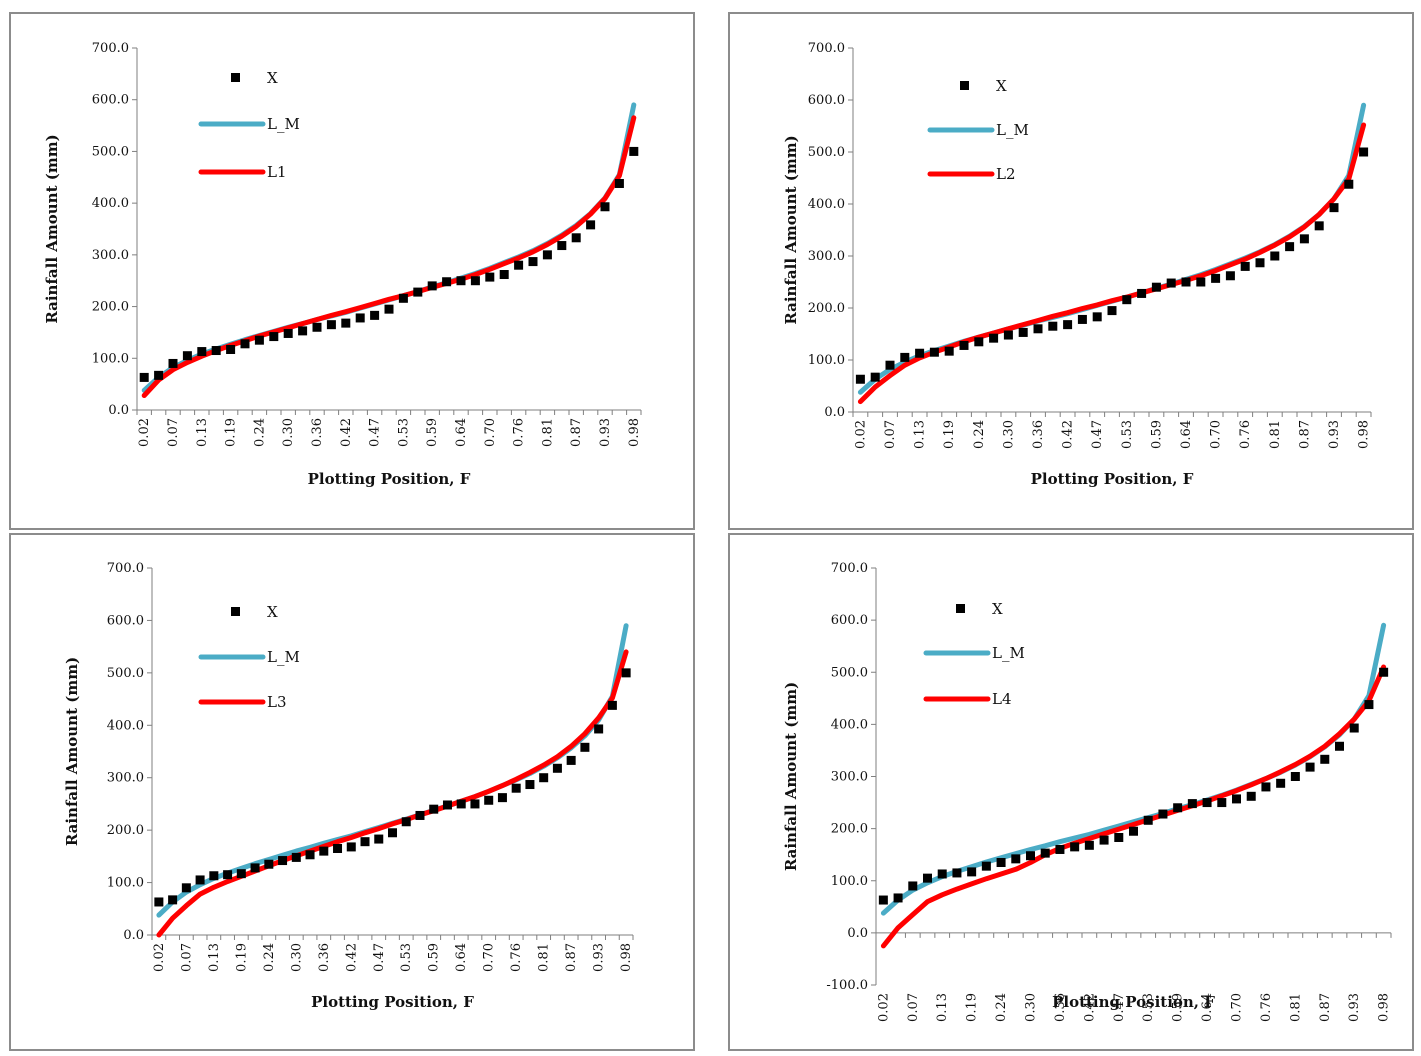 This screenshot has width=1421, height=1056. What do you see at coordinates (110, 151) in the screenshot?
I see `y-tick-label: 500.0` at bounding box center [110, 151].